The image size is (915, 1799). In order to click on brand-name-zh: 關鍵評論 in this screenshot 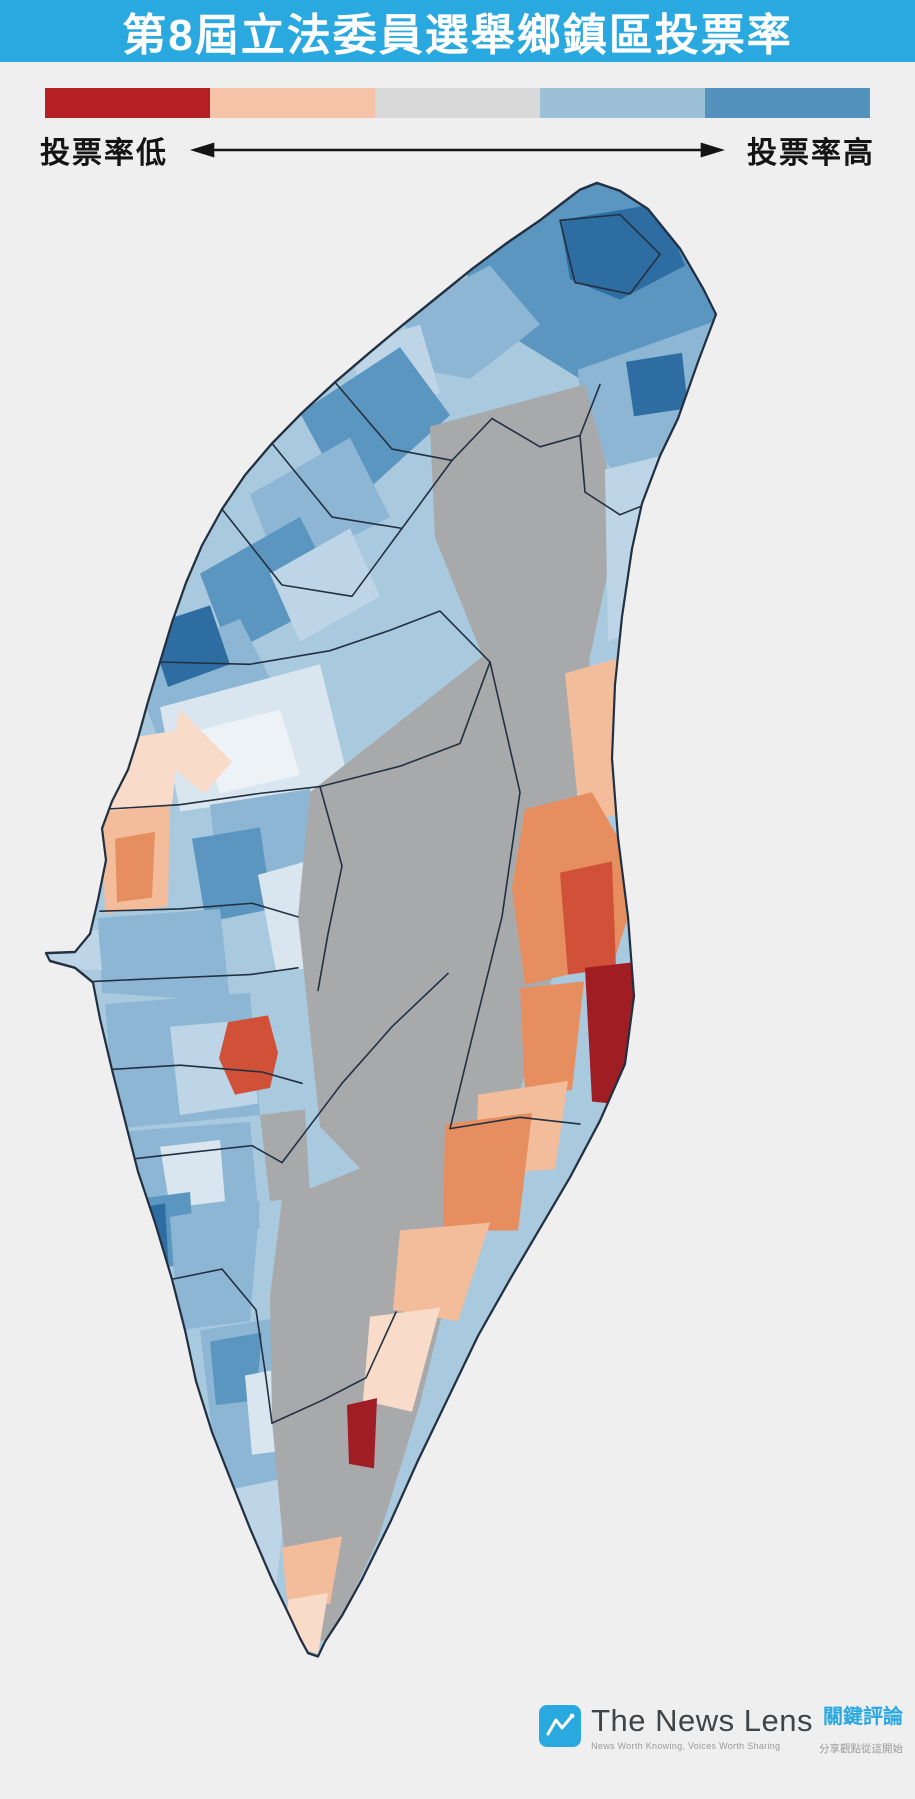, I will do `click(863, 1717)`.